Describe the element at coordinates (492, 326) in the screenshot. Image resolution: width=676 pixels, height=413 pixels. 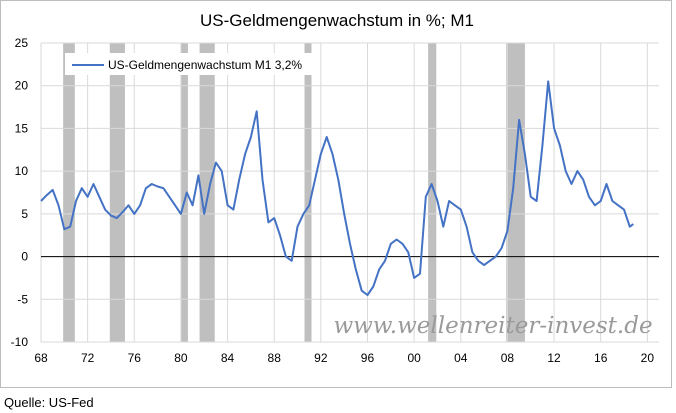
I see `watermark: www.wellenreiter-invest.de` at that location.